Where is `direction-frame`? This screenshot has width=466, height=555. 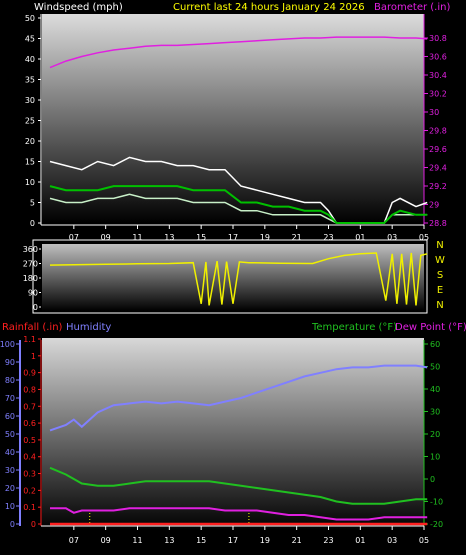
direction-frame is located at coordinates (230, 276).